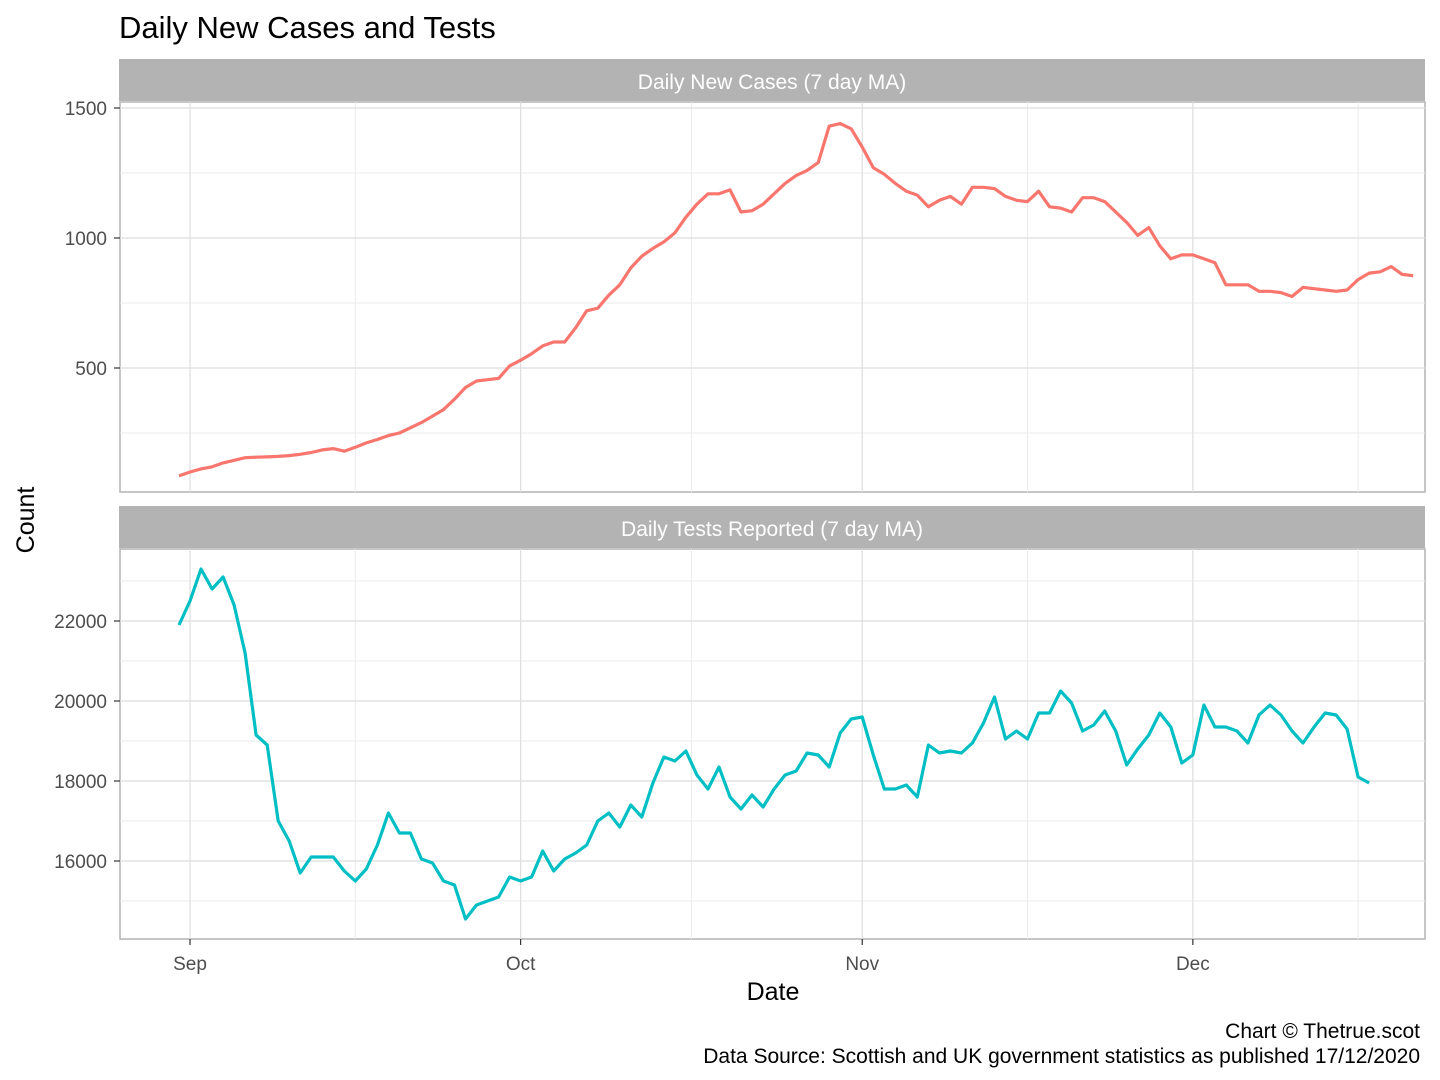  I want to click on tests-strip, so click(772, 527).